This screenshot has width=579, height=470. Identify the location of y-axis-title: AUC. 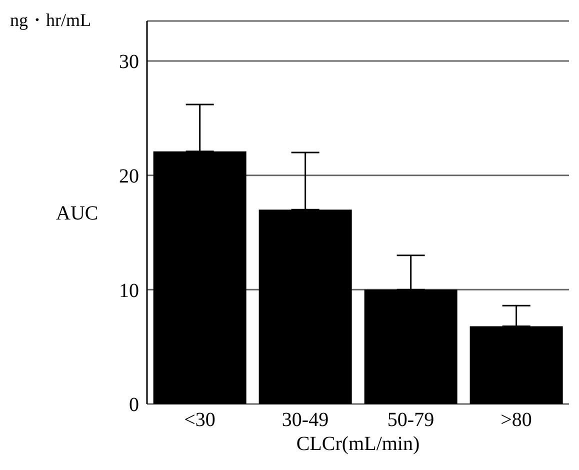
(77, 213).